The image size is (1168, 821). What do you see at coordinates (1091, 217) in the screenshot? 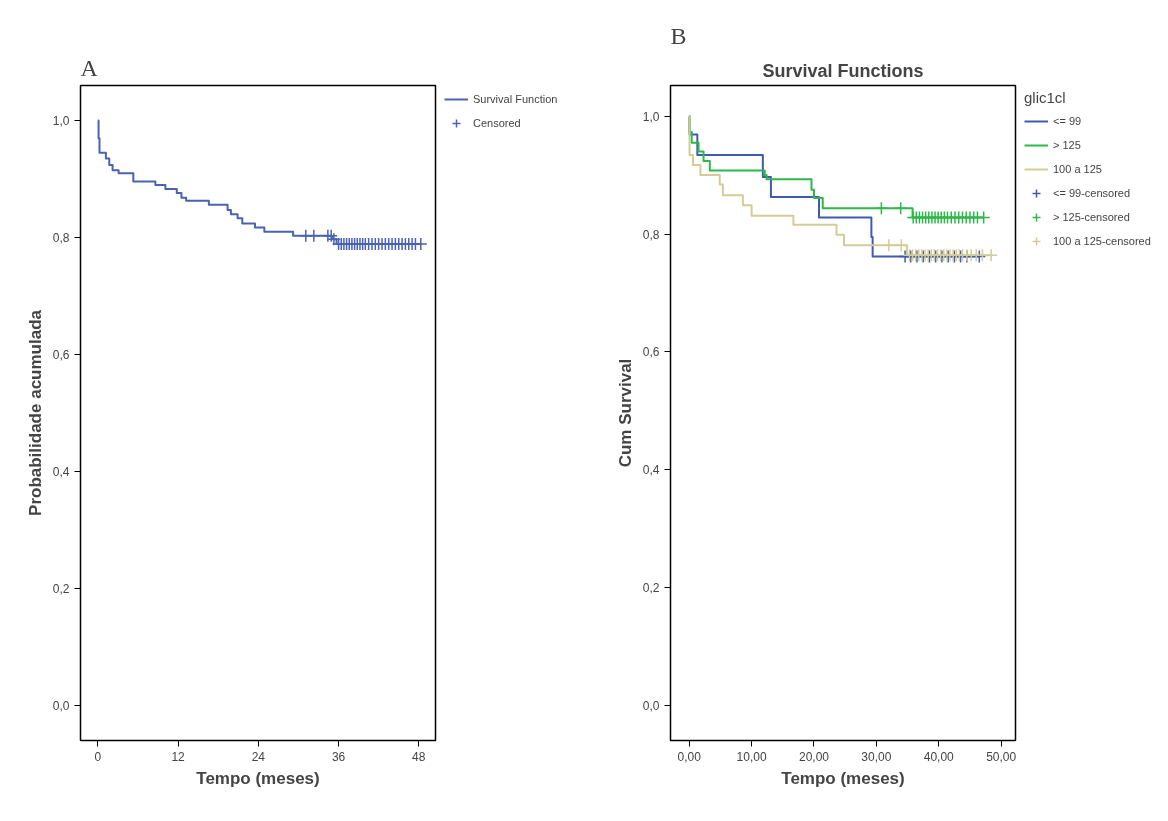
I see `legend-label: > 125-censored` at bounding box center [1091, 217].